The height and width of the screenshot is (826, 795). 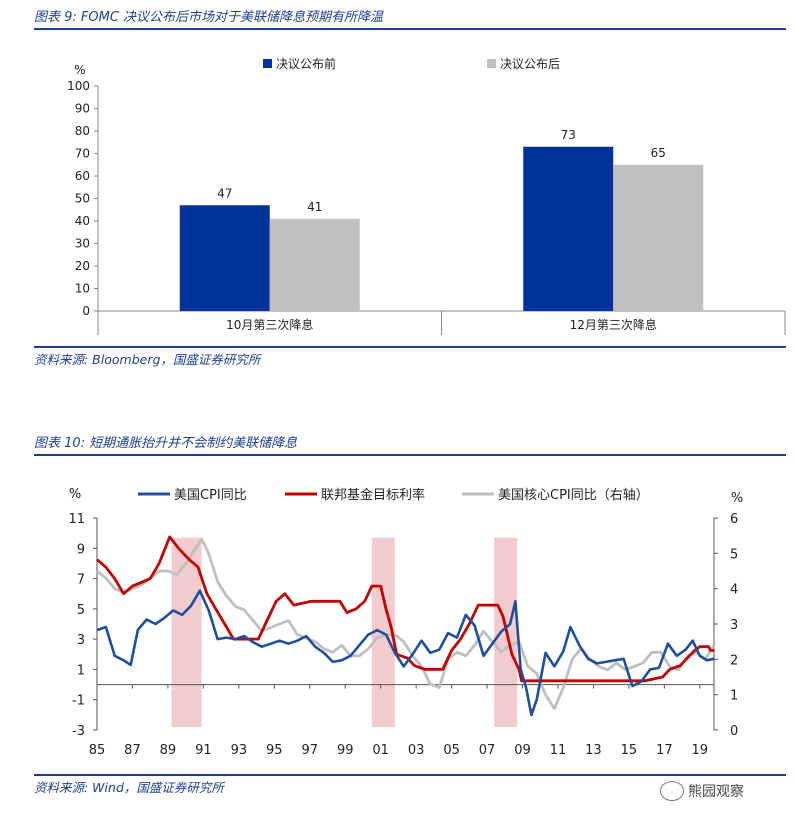 I want to click on fig9-source: 资料来源: Bloomberg，国盛证券研究所, so click(x=147, y=359).